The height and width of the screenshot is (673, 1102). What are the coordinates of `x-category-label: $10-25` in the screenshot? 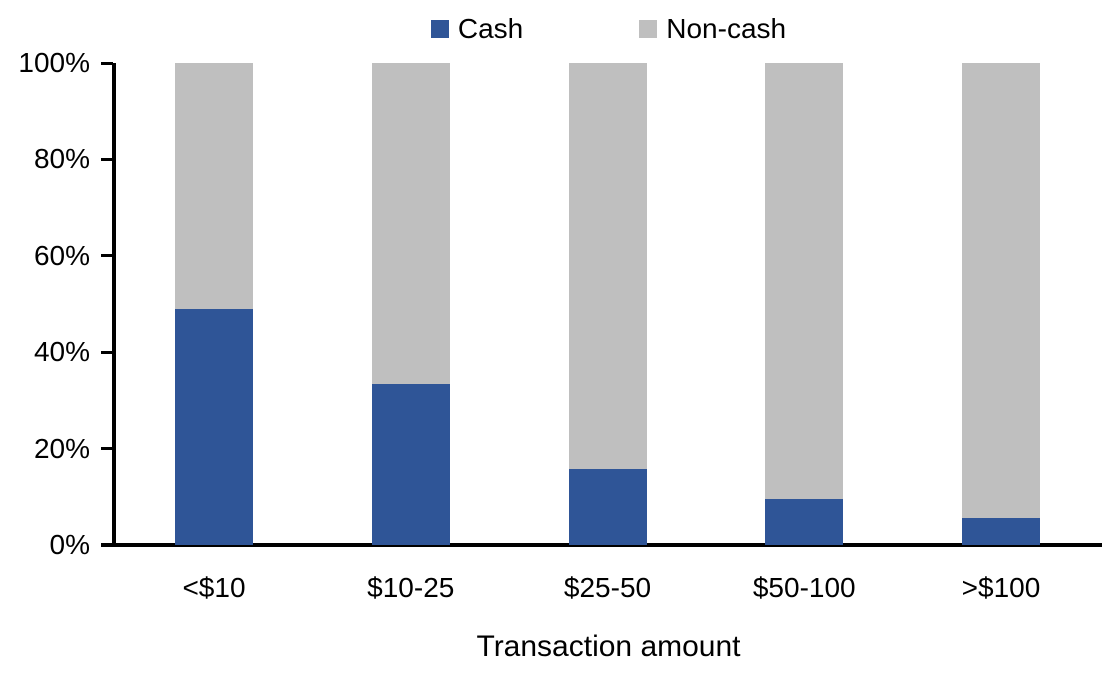 It's located at (411, 587).